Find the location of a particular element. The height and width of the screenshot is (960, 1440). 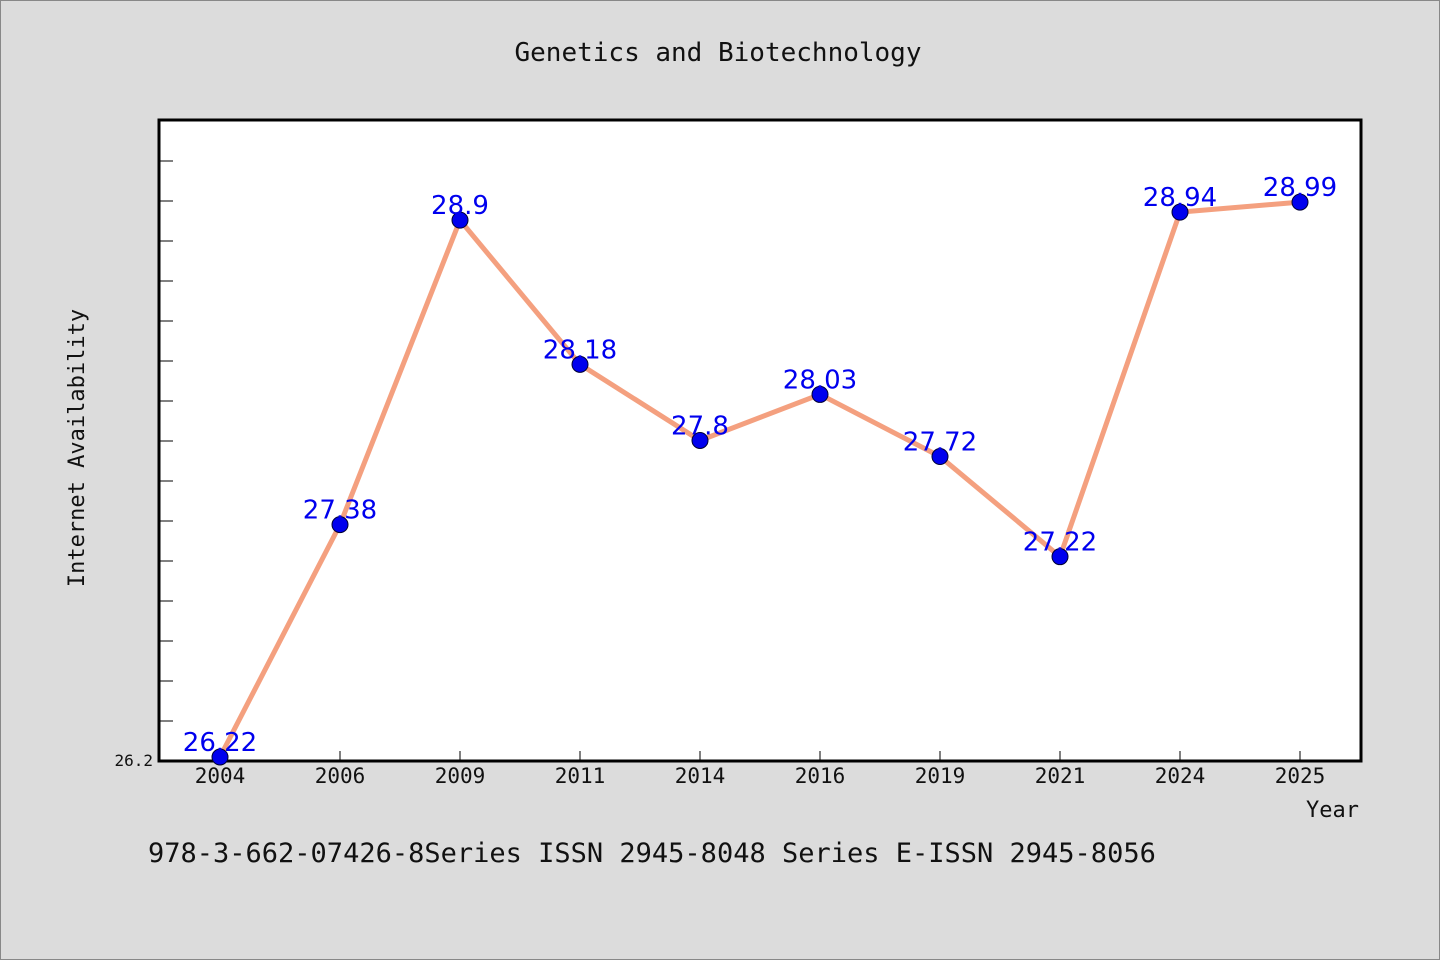

x-tick-label: 2014 is located at coordinates (700, 776).